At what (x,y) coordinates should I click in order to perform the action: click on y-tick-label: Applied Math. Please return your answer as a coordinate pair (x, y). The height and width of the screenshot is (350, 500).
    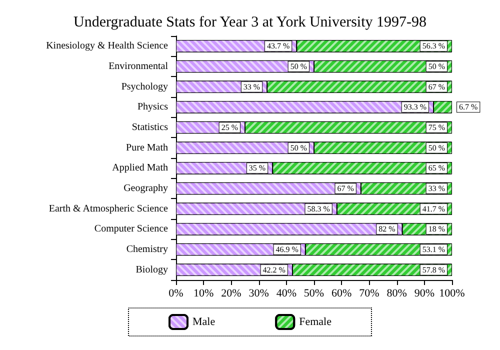
    Looking at the image, I should click on (140, 168).